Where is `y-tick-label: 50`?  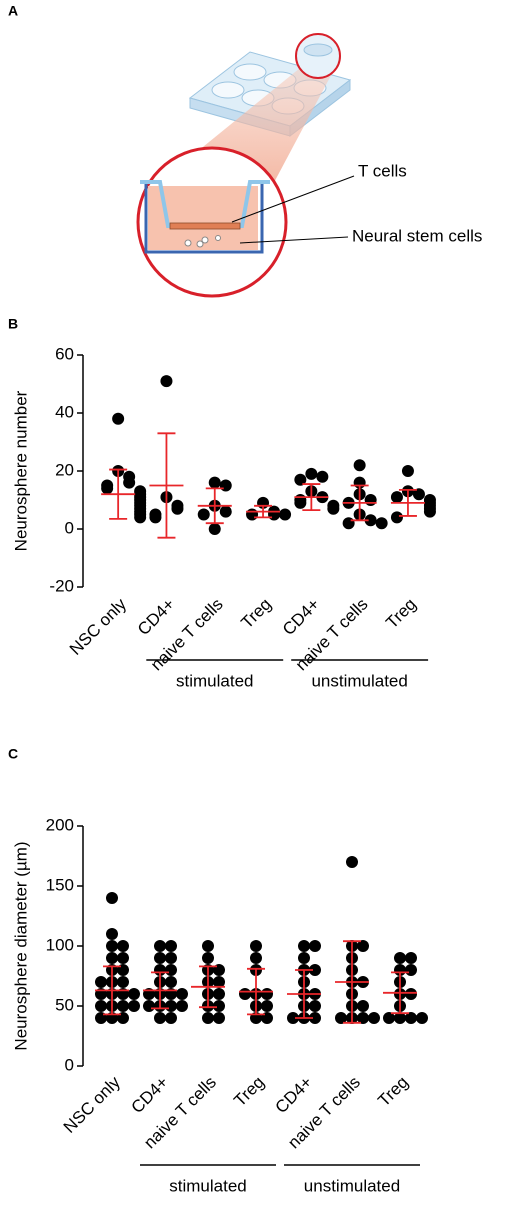
y-tick-label: 50 is located at coordinates (64, 1004).